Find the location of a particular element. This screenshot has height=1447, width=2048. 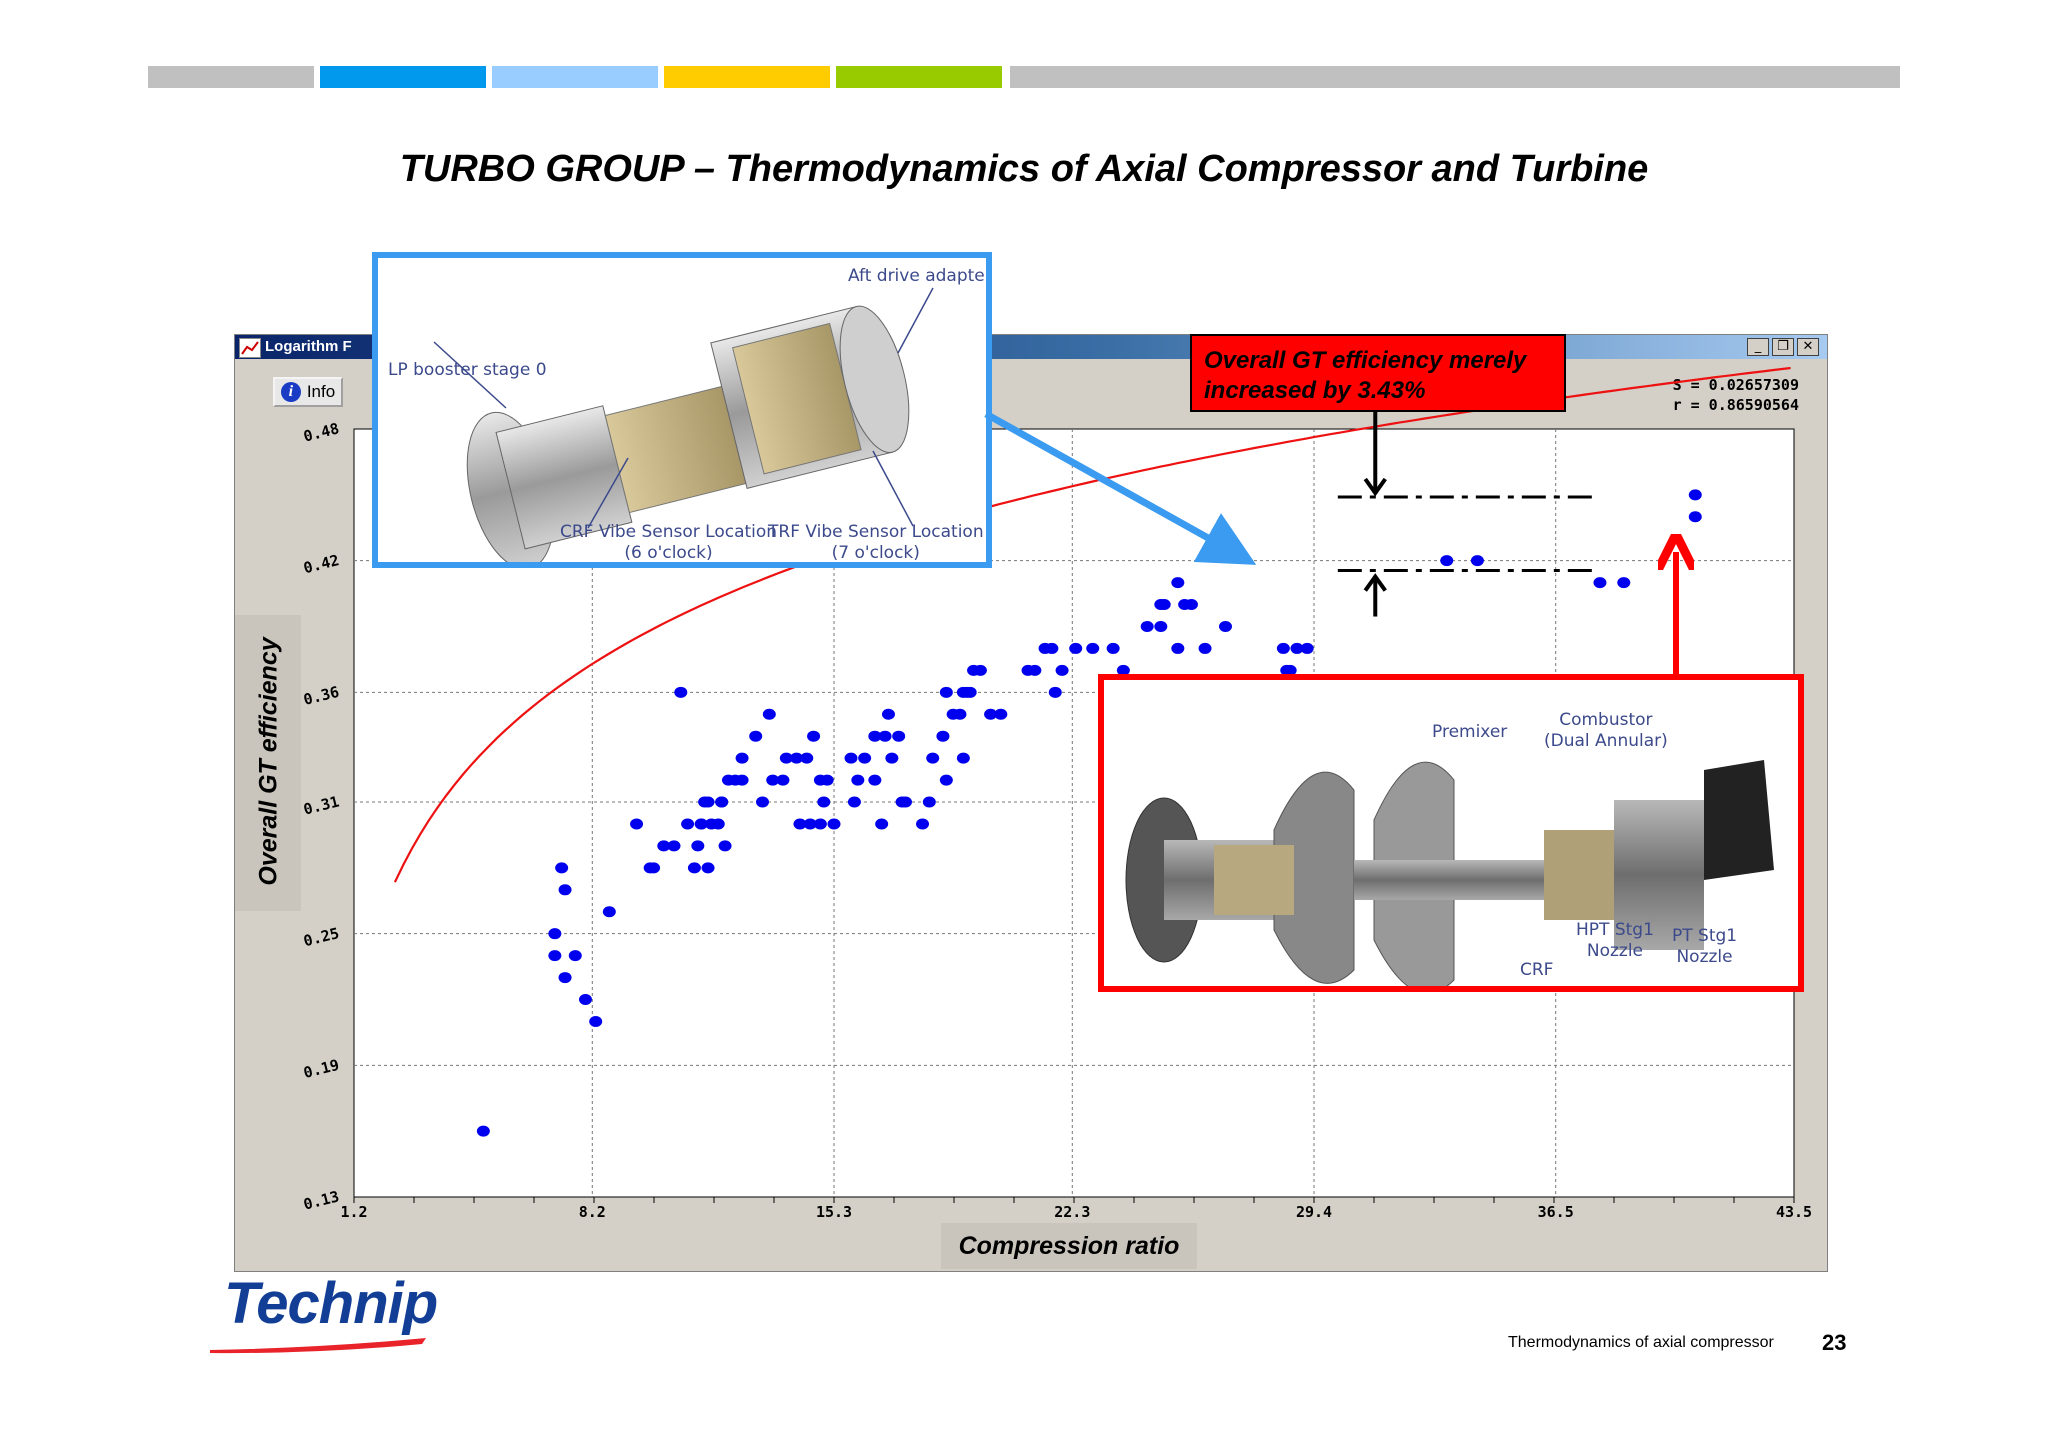

info-button-label: Info is located at coordinates (321, 391).